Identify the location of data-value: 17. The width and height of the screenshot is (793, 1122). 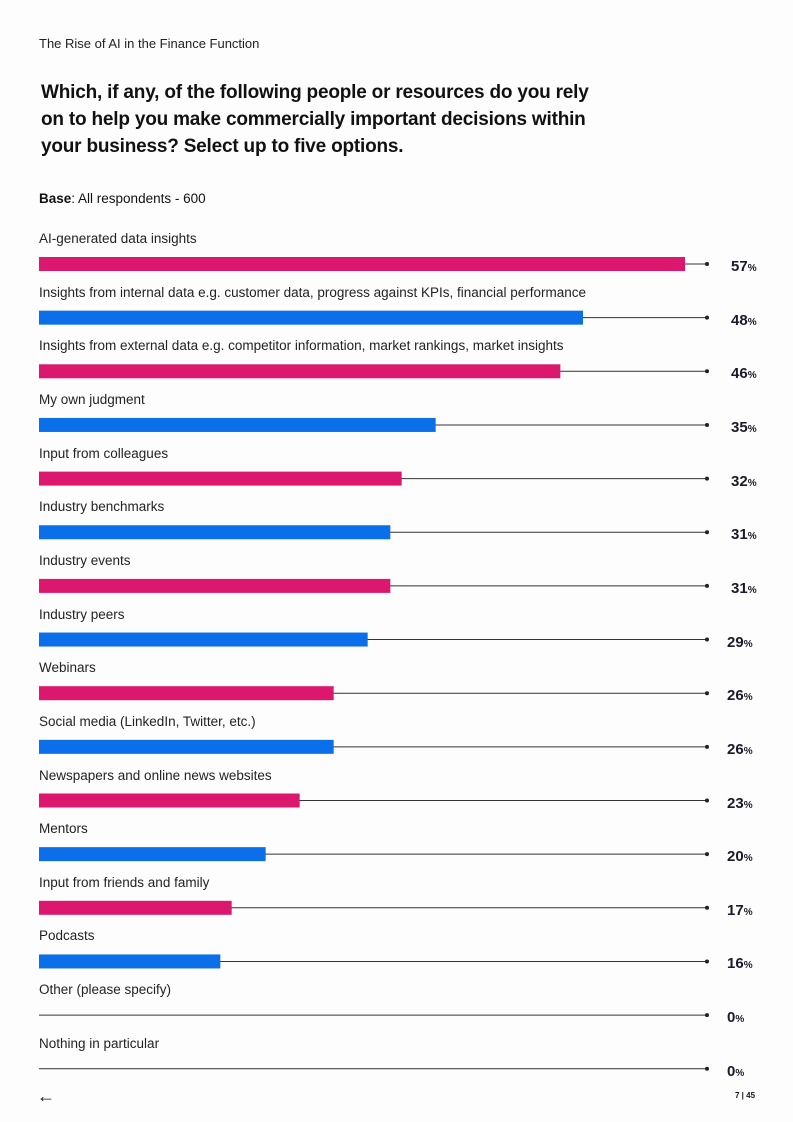
(735, 910).